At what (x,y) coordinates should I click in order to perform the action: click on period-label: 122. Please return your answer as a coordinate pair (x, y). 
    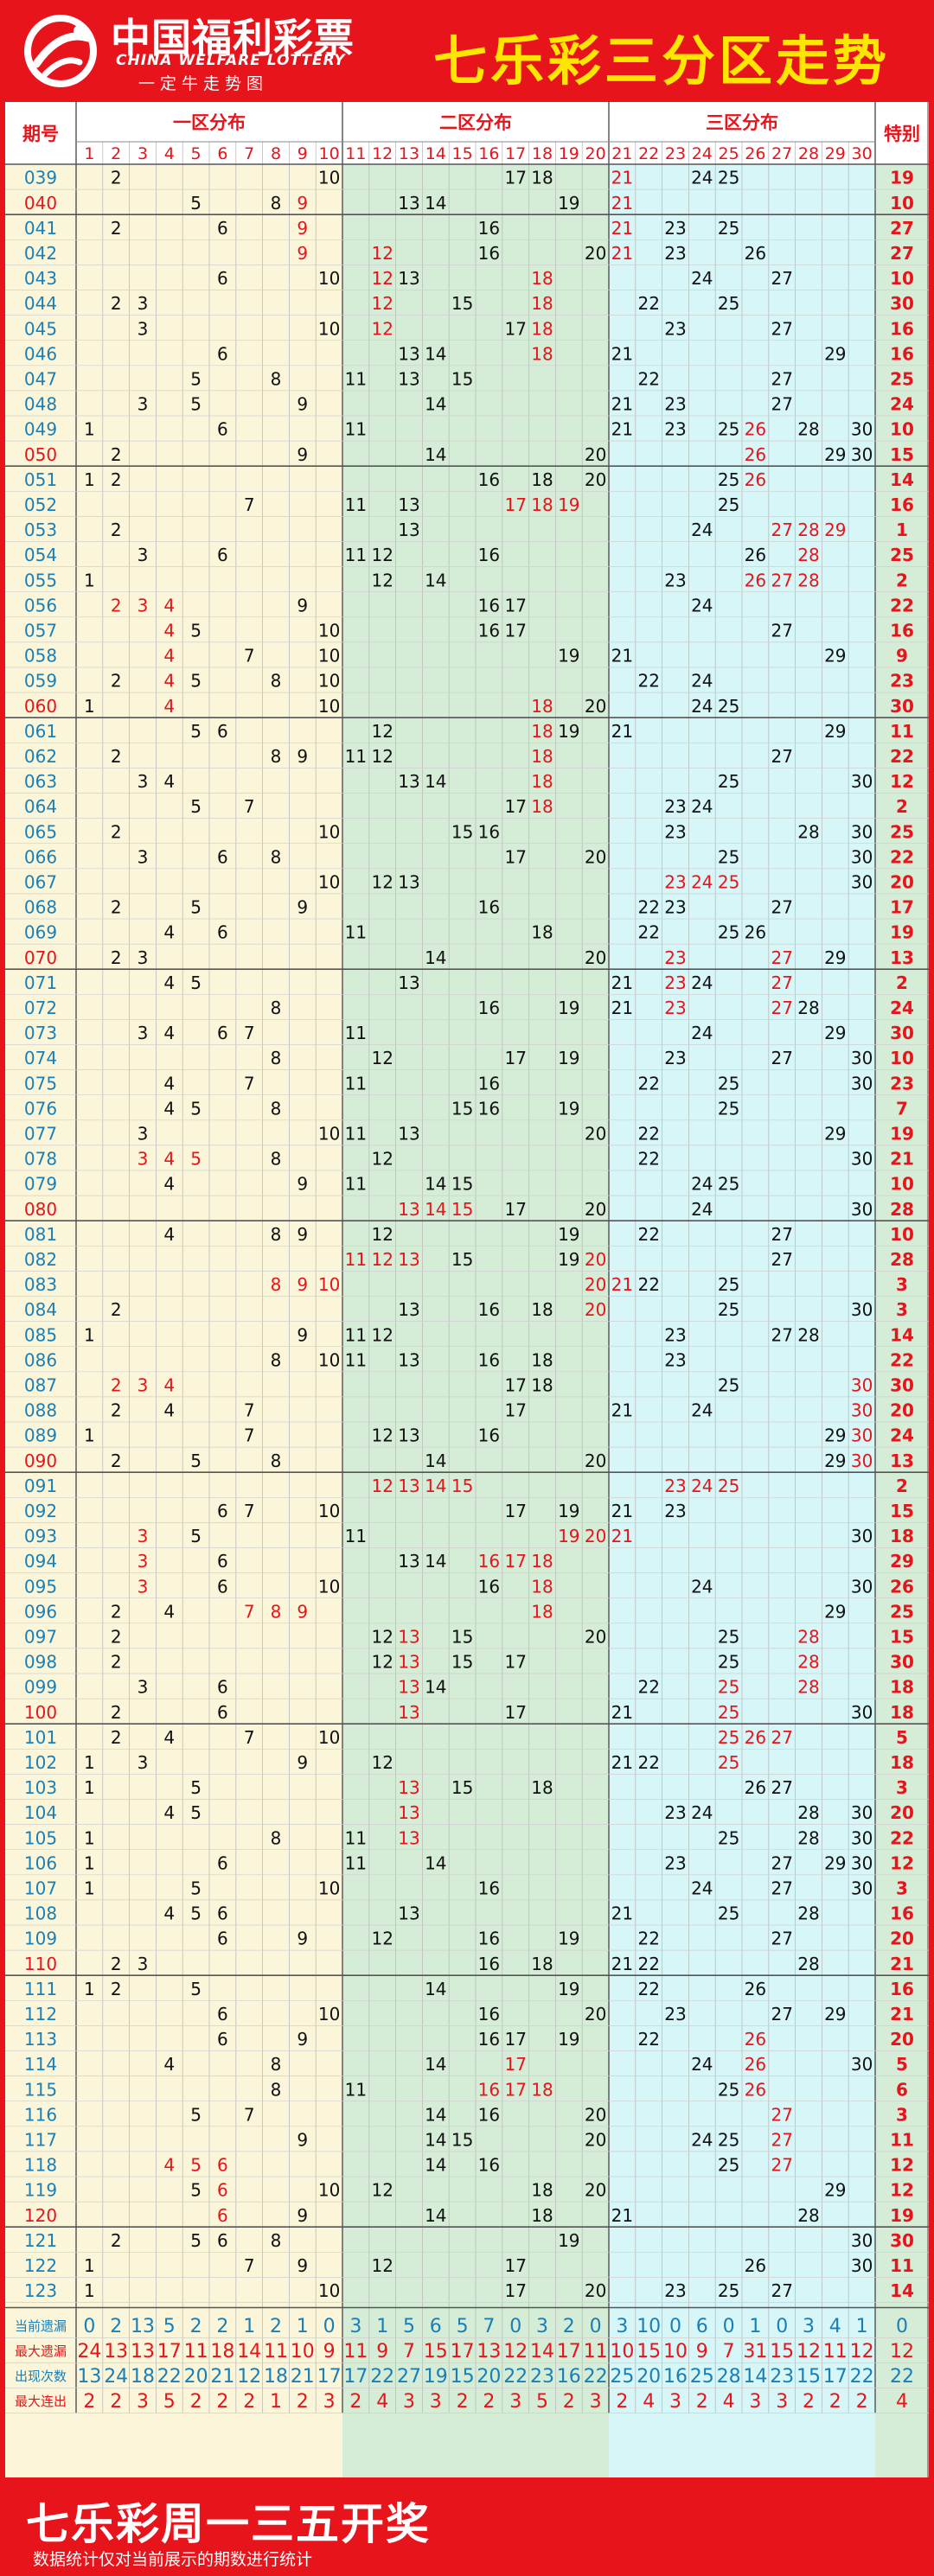
    Looking at the image, I should click on (40, 2265).